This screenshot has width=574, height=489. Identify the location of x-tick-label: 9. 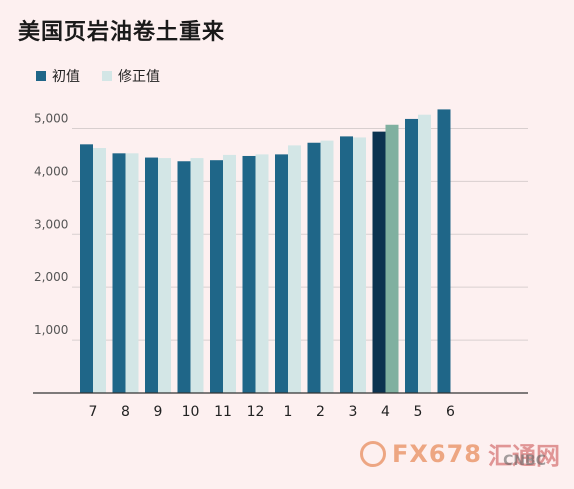
(158, 412).